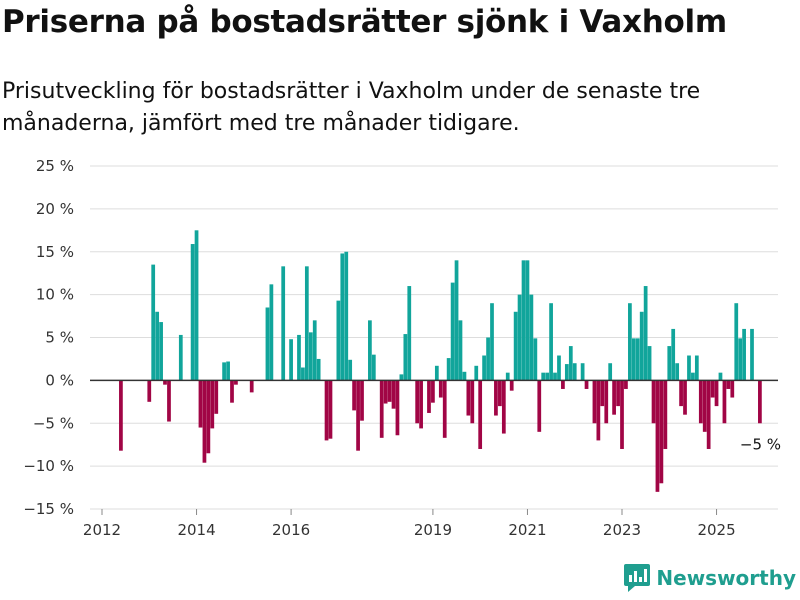 This screenshot has height=600, width=800. I want to click on y-axis-ticks: 25 % 20 % 15 % 10 % 5 % 0 % −5 % −10 % −15 %, so click(48, 337).